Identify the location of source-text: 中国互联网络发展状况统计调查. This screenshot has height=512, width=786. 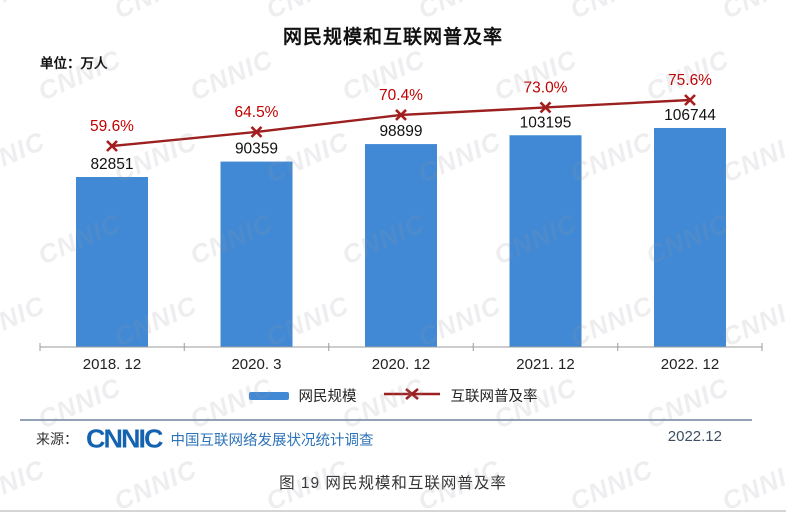
(272, 440).